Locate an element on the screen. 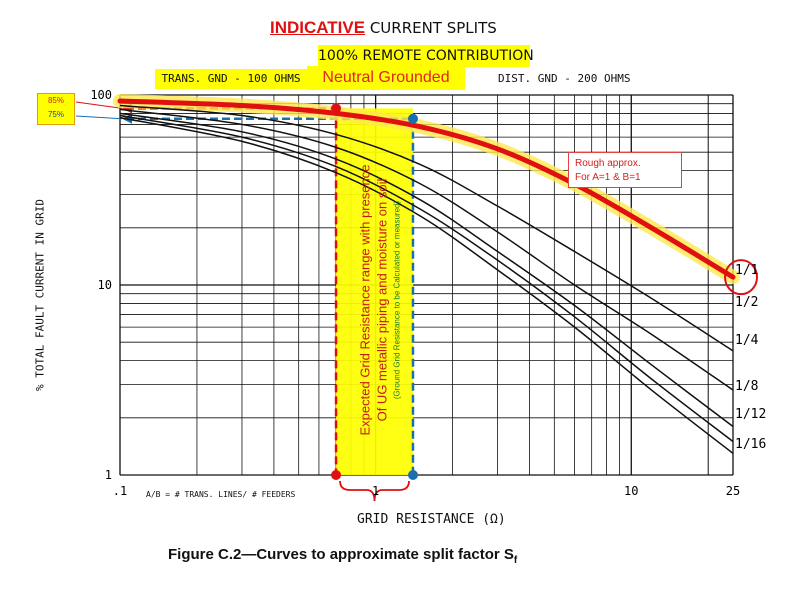 The width and height of the screenshot is (800, 600). x-tick-label: 25 is located at coordinates (733, 491).